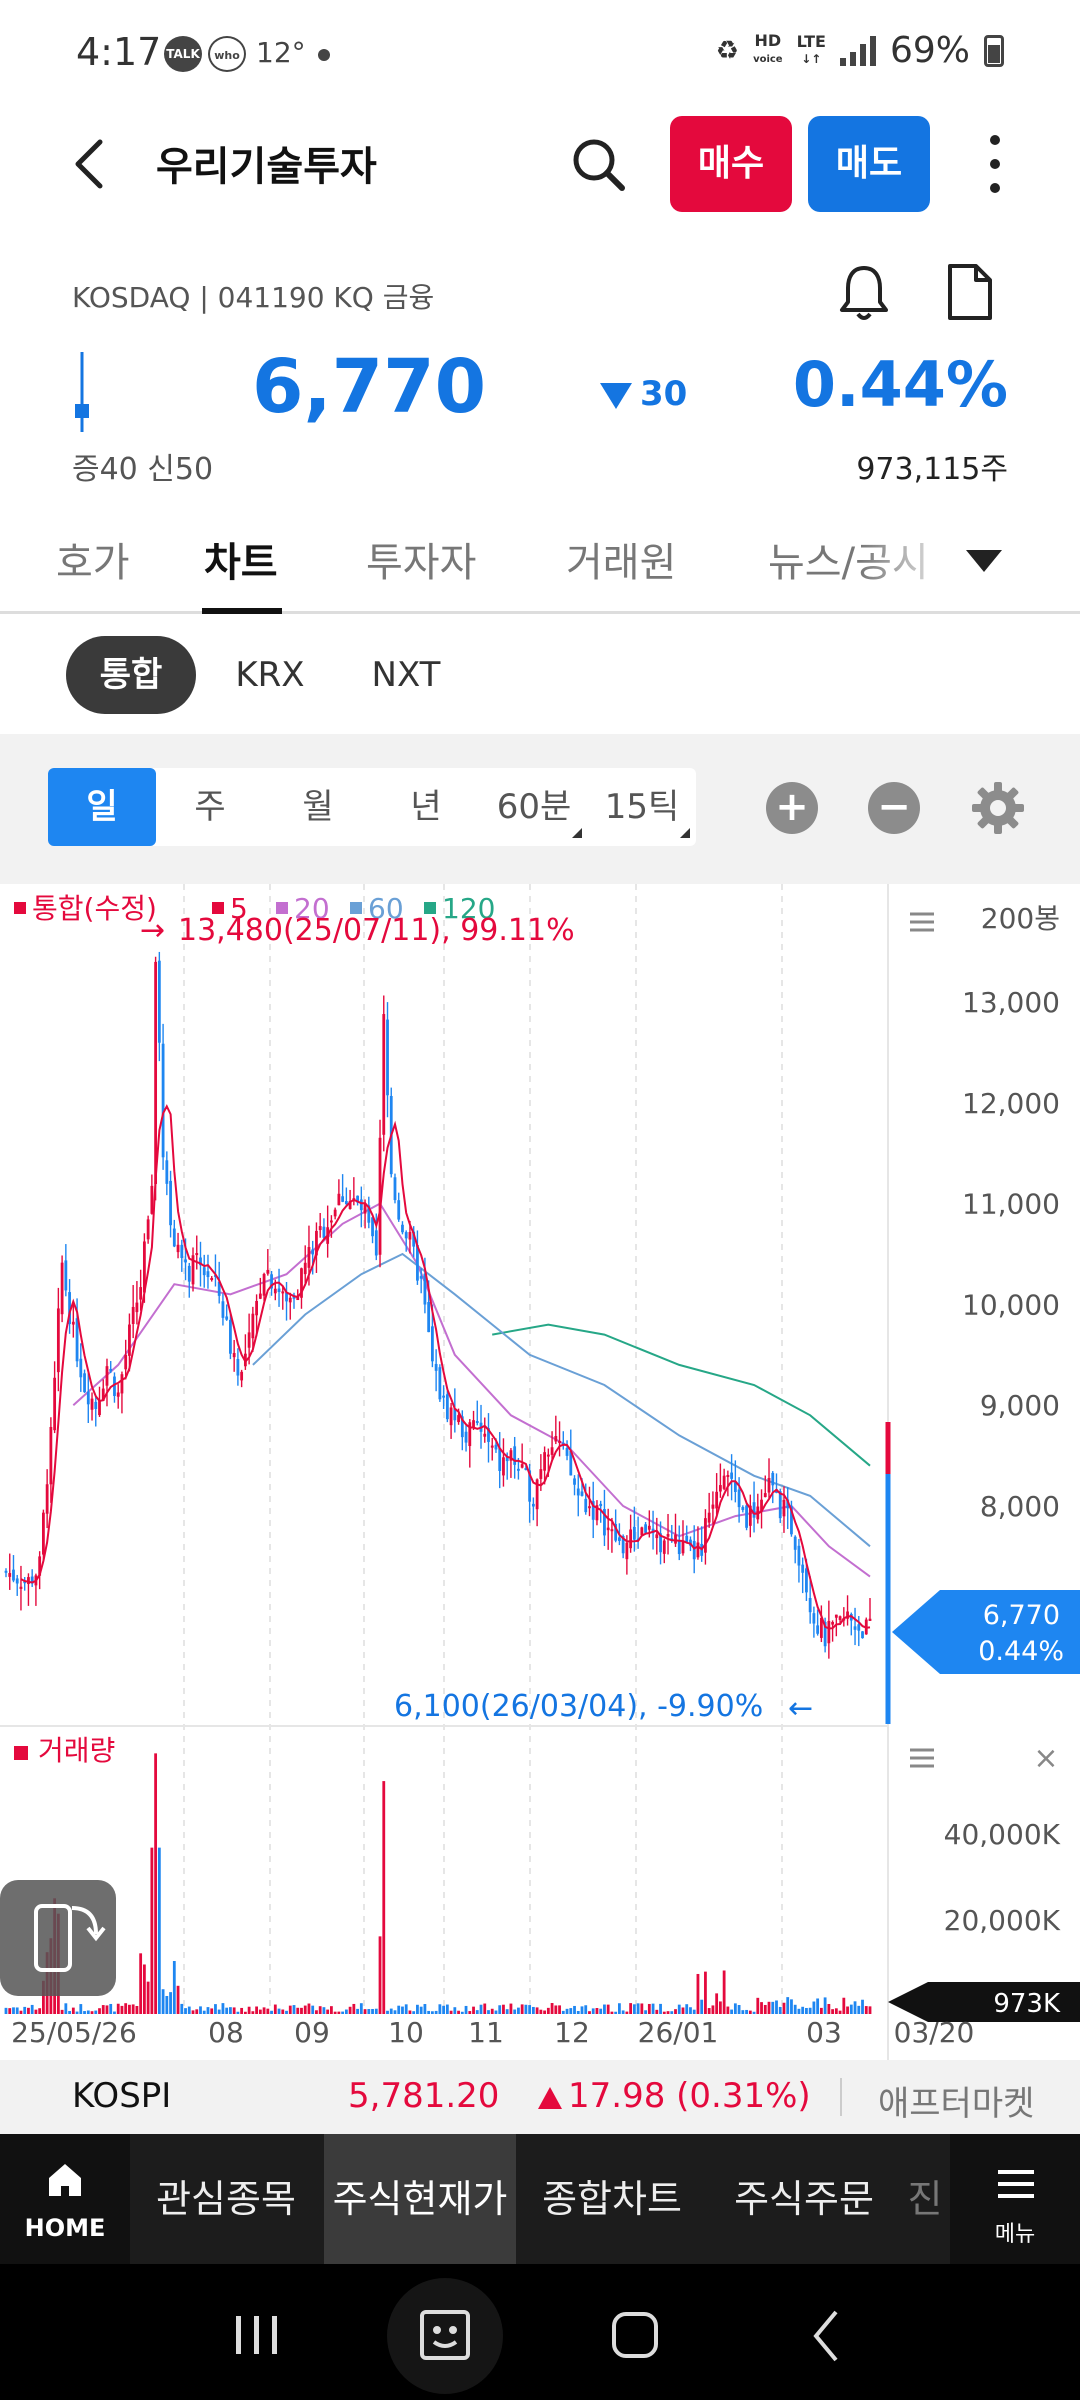  Describe the element at coordinates (406, 675) in the screenshot. I see `filter-nxt: NXT` at that location.